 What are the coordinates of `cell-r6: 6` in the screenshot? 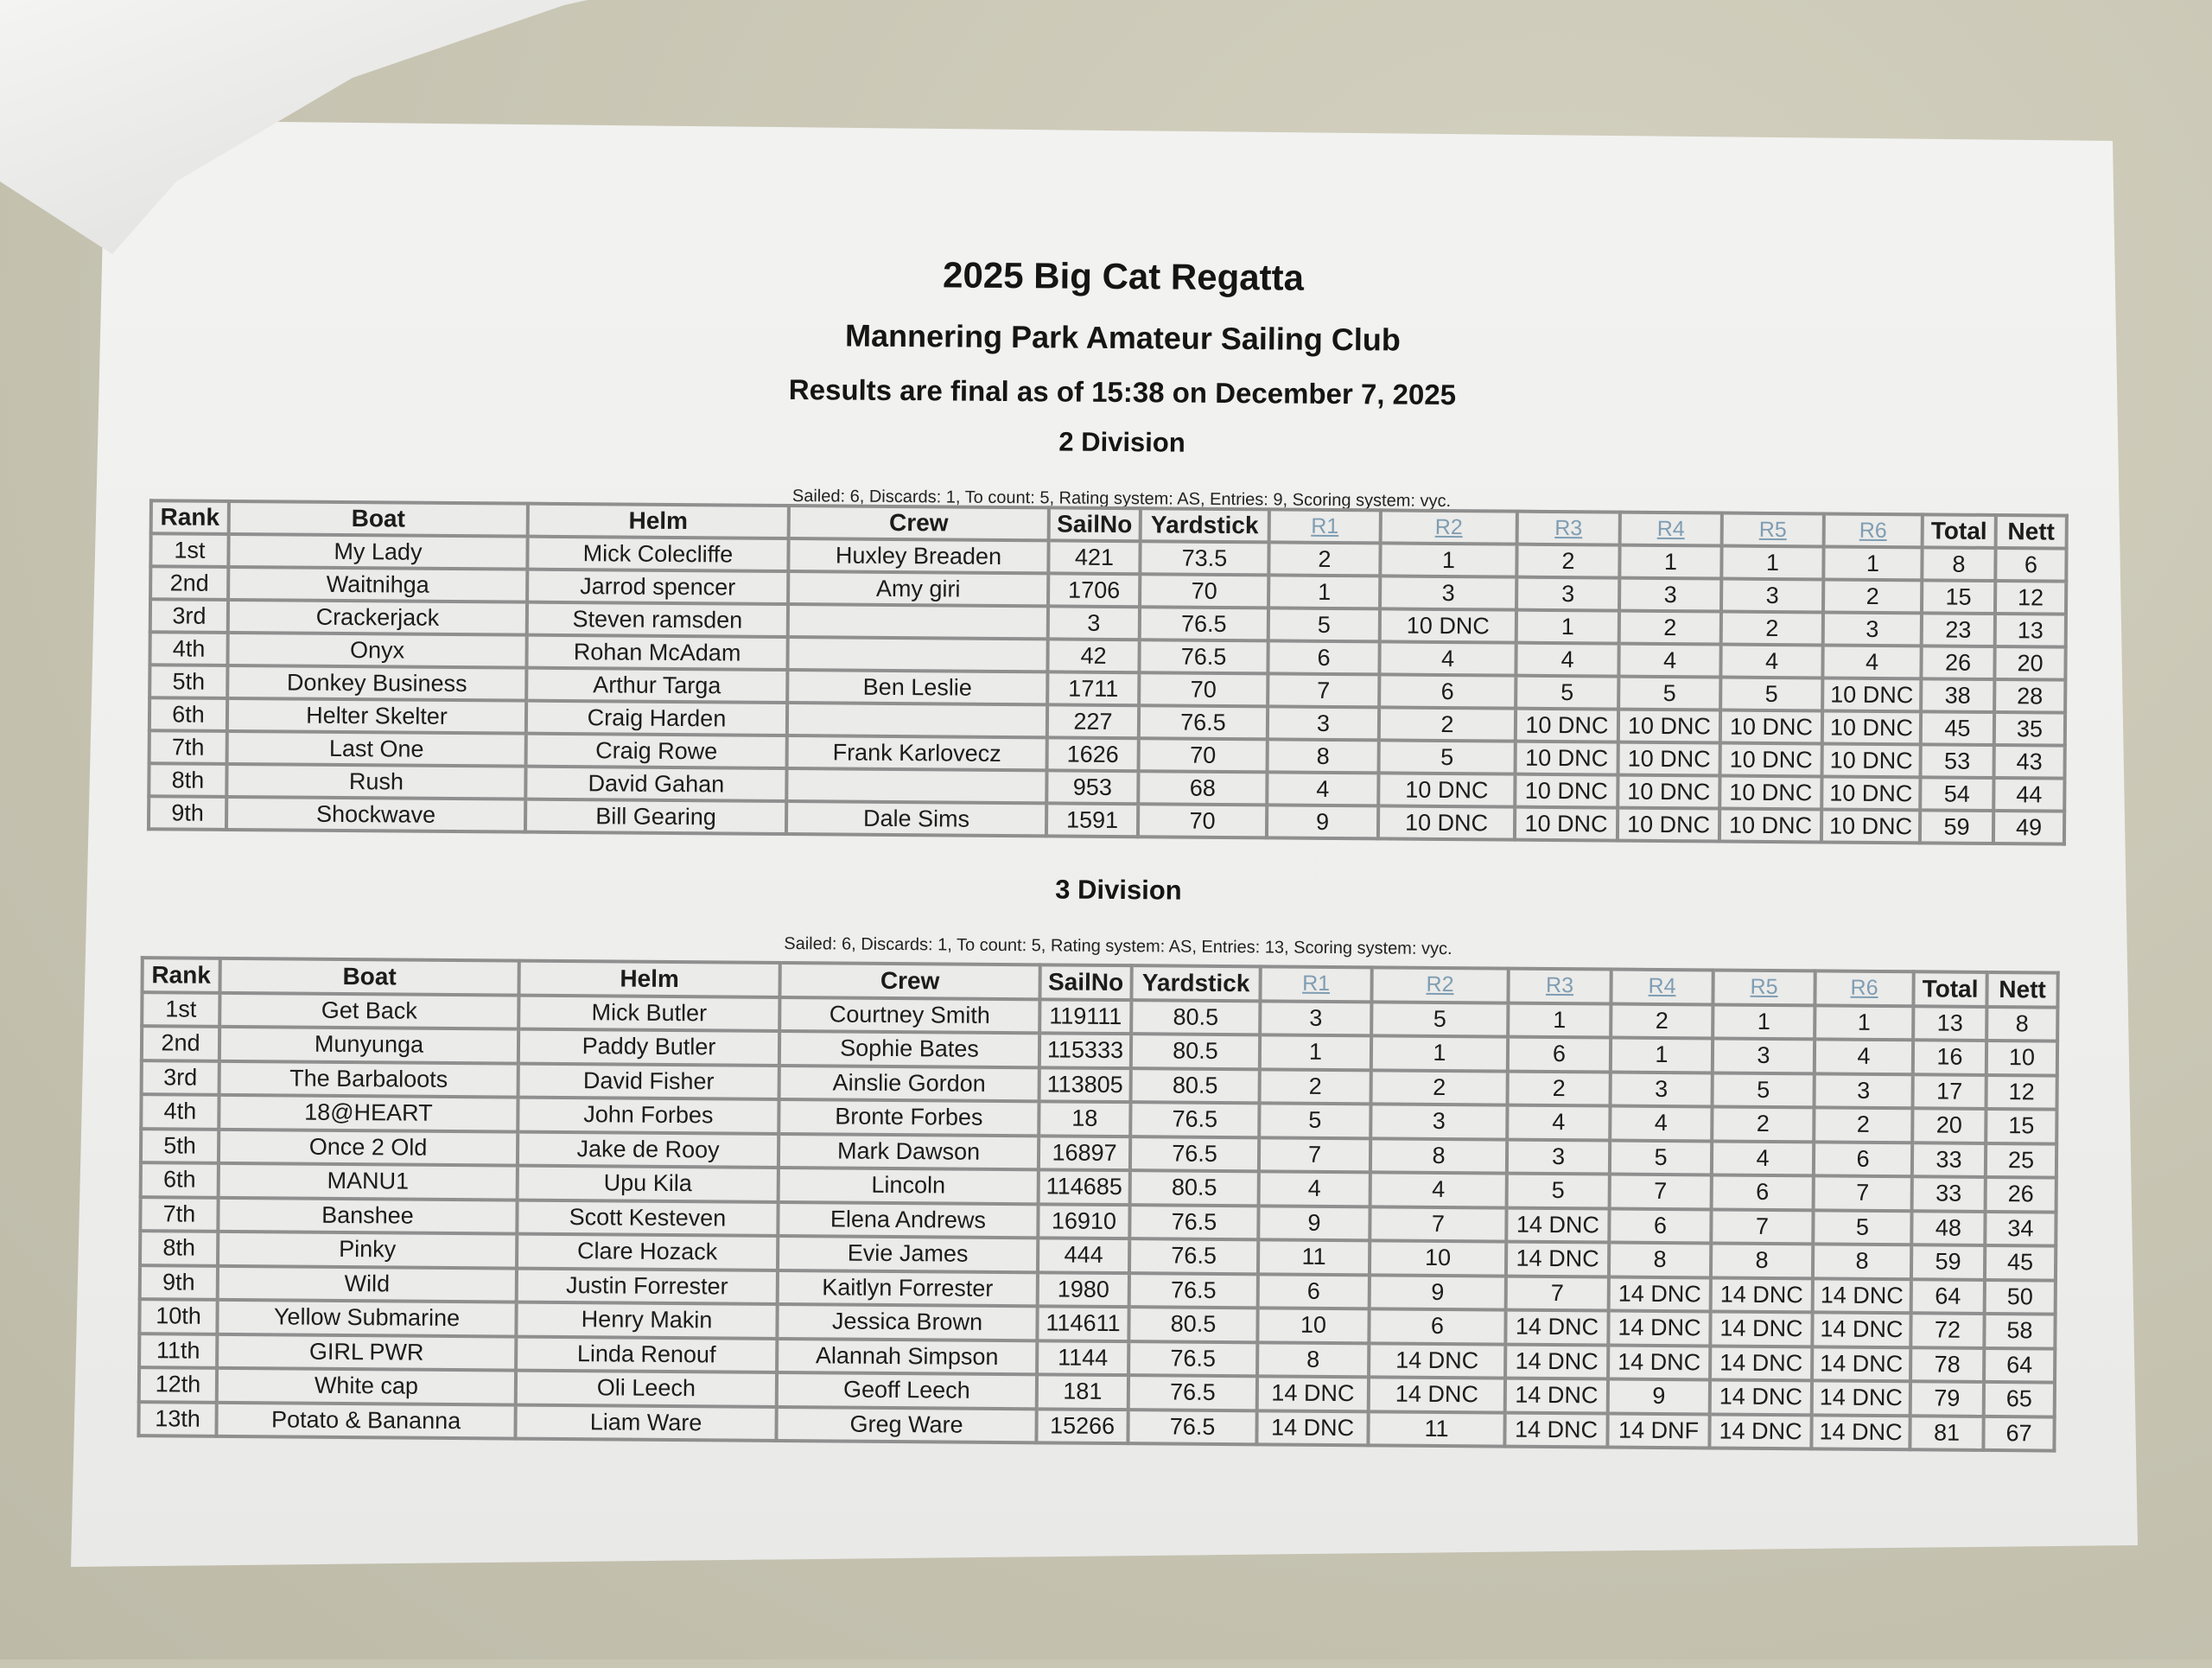 It's located at (1863, 1159).